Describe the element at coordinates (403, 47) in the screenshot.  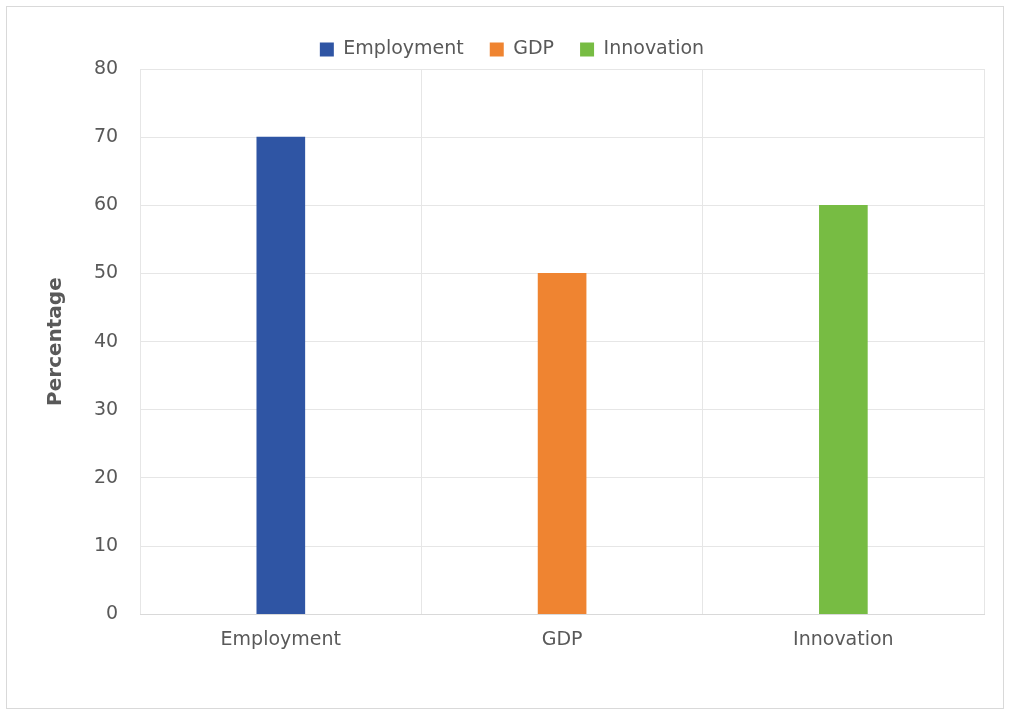
I see `legend-label: Employment` at that location.